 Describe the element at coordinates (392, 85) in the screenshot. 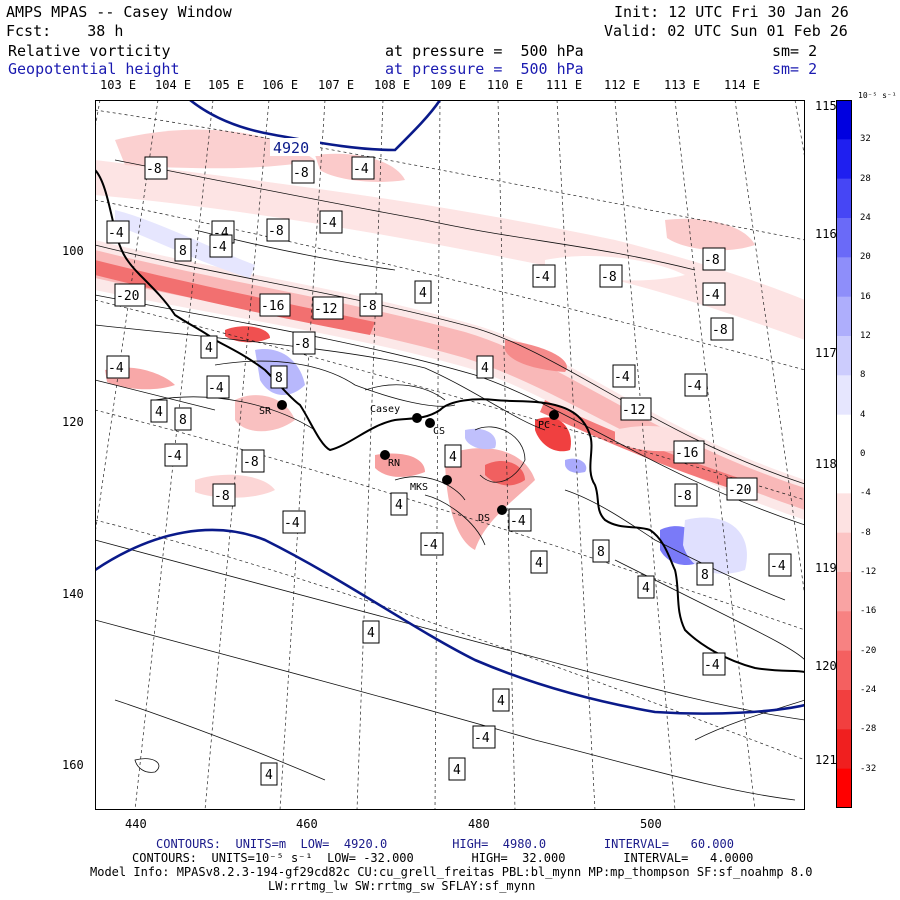

I see `lon-label: 108 E` at that location.